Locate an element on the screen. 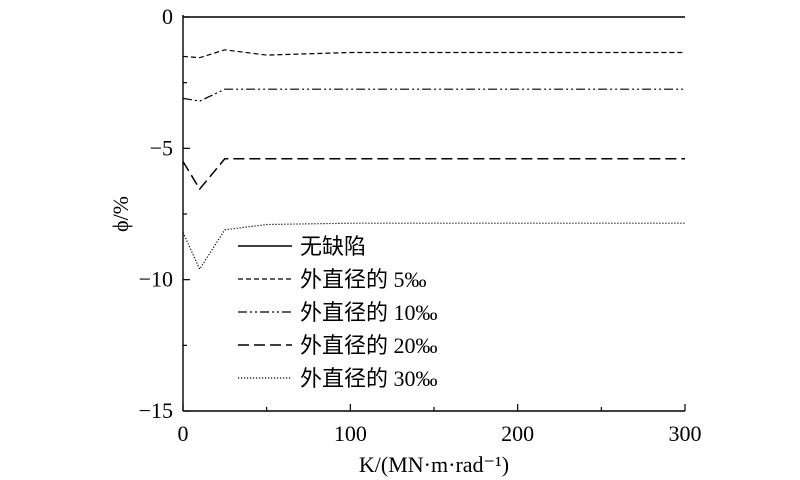 The image size is (800, 480). x-tick-label: 300 is located at coordinates (685, 433).